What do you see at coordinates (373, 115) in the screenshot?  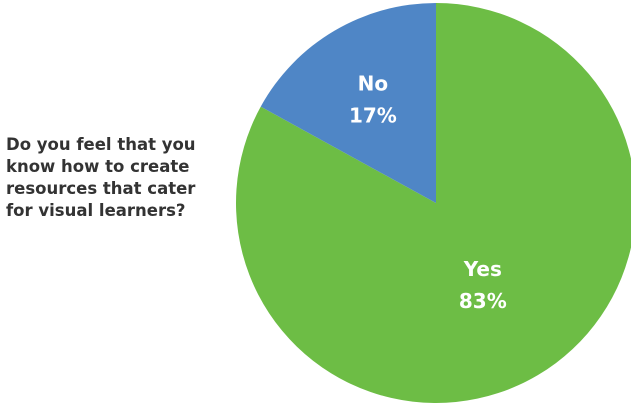 I see `slice-value-label: 17%` at bounding box center [373, 115].